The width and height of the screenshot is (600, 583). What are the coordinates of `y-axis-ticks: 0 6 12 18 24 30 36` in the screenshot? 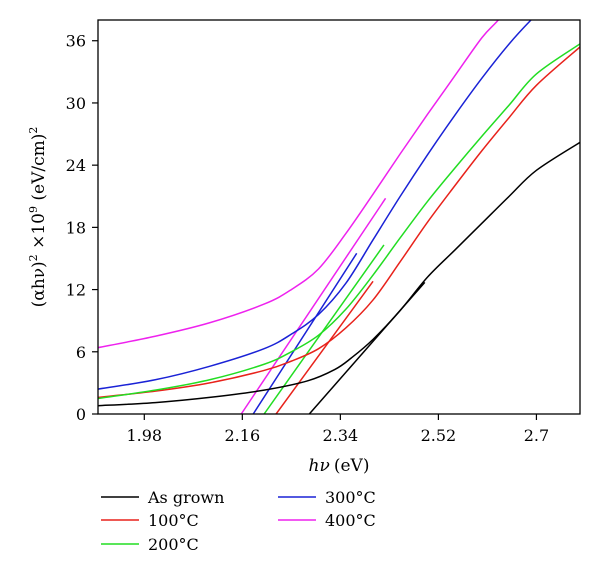 It's located at (82, 228).